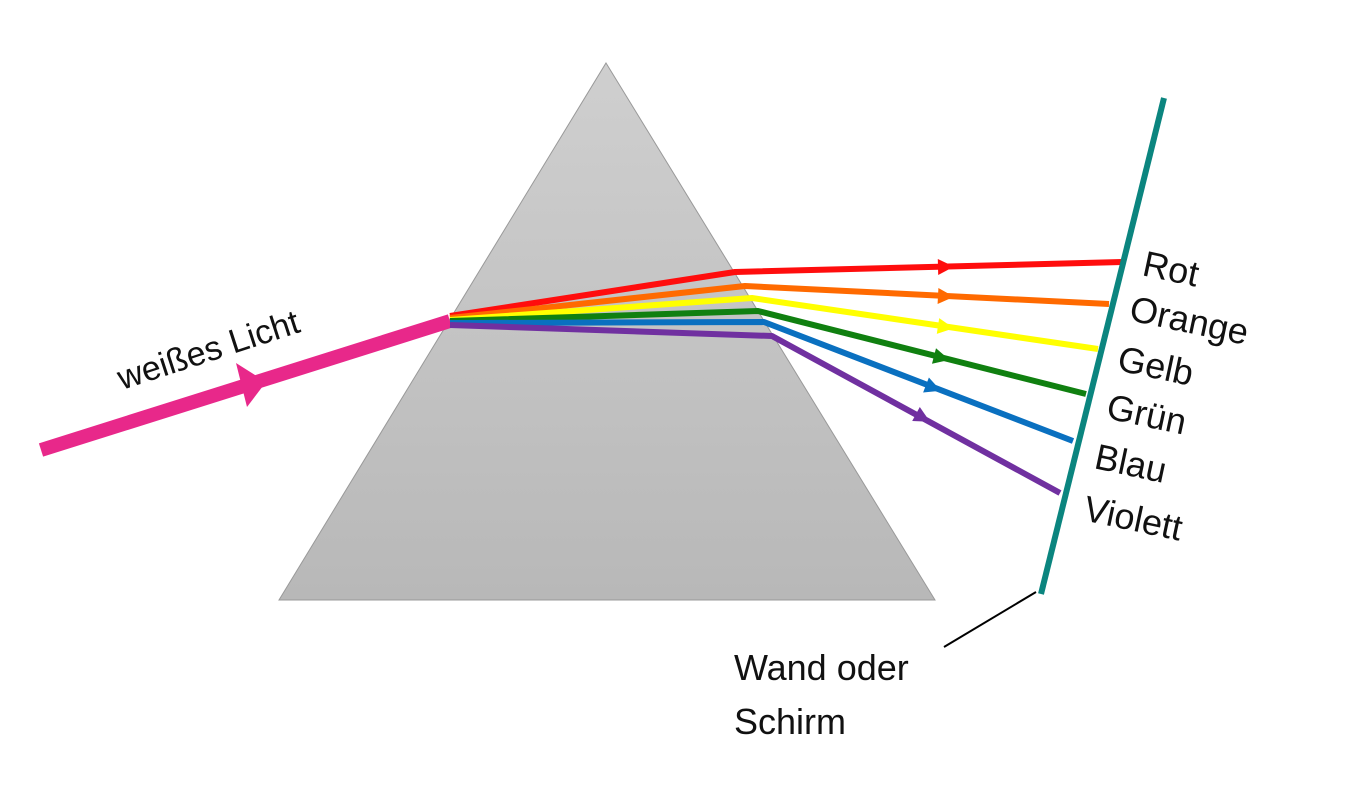 The image size is (1355, 793). What do you see at coordinates (208, 350) in the screenshot?
I see `incoming-beam-label: weißes Licht` at bounding box center [208, 350].